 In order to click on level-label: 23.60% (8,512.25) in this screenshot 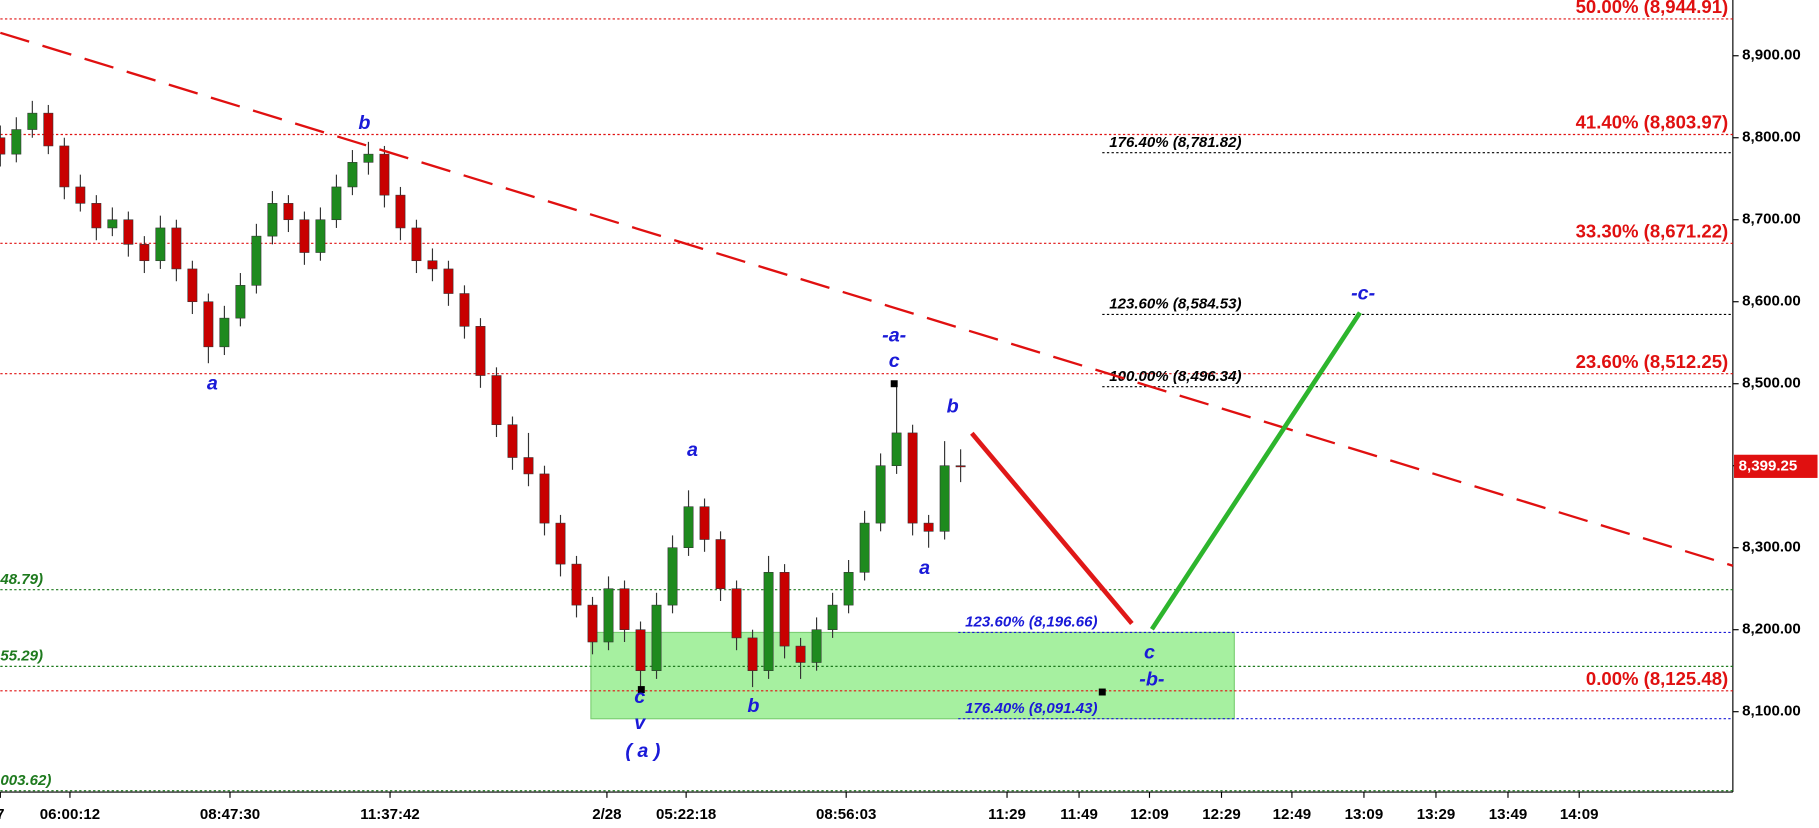, I will do `click(1652, 361)`.